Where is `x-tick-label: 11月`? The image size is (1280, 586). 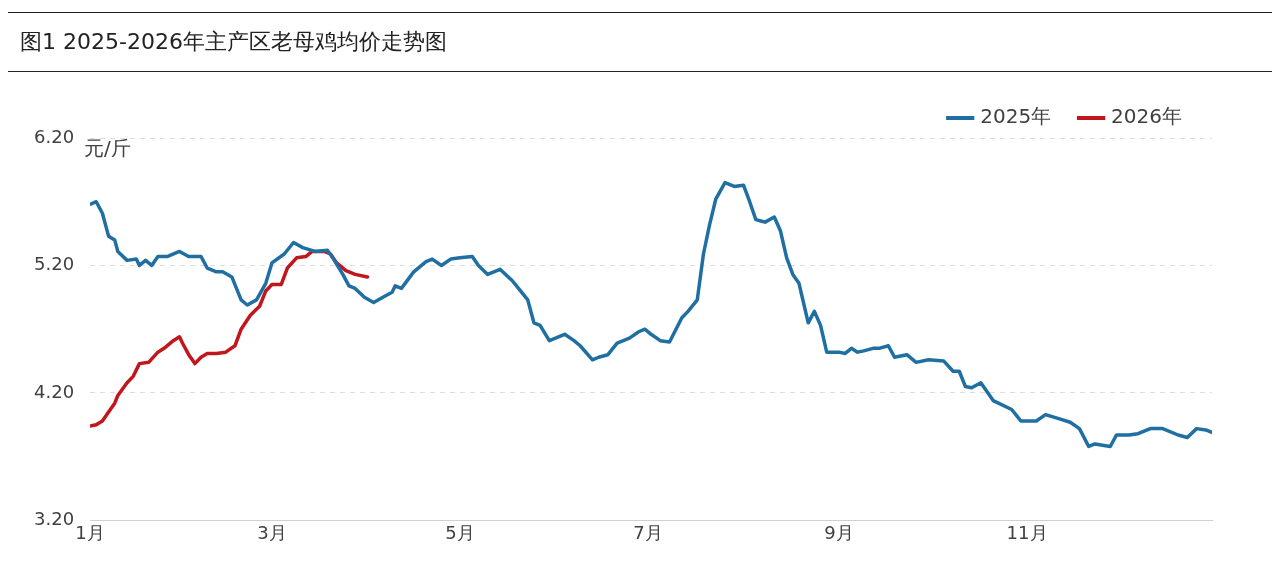
x-tick-label: 11月 is located at coordinates (1027, 532).